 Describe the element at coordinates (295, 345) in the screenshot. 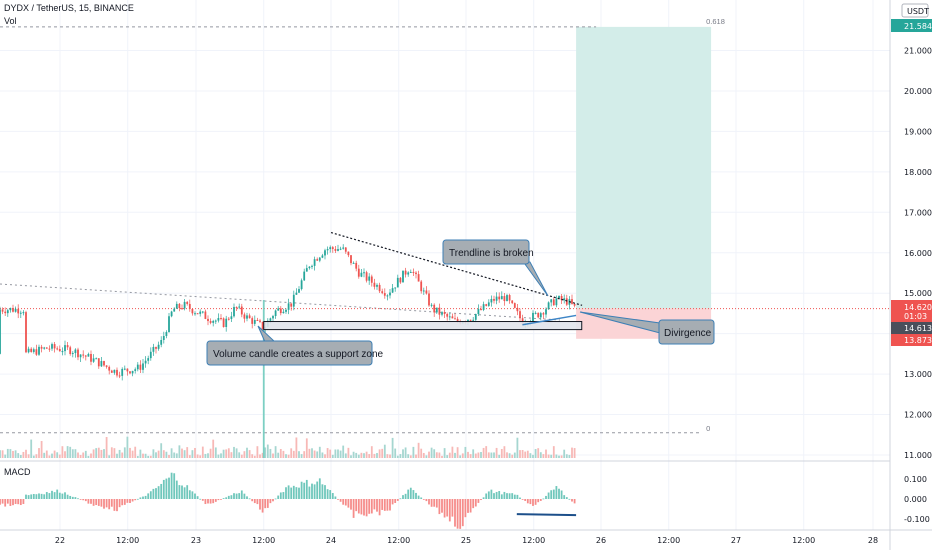

I see `callout-support: Volume candle creates a support zone` at that location.